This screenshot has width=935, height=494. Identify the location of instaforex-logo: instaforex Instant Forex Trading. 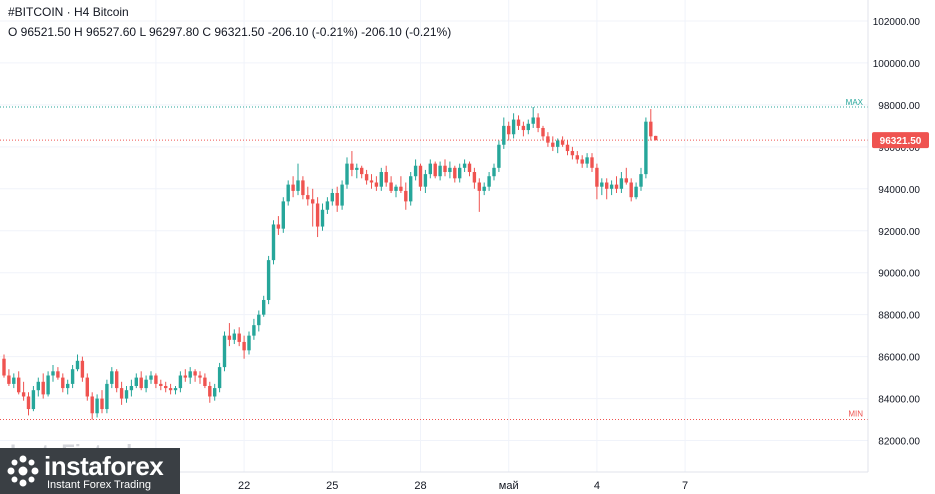
(90, 471).